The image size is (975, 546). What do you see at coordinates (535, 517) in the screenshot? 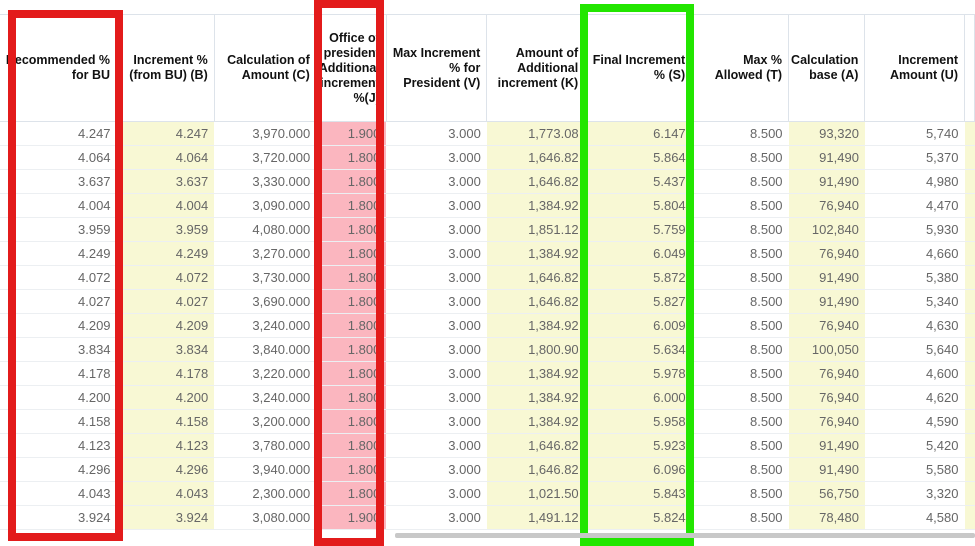
I see `table-cell: 1,491.12` at bounding box center [535, 517].